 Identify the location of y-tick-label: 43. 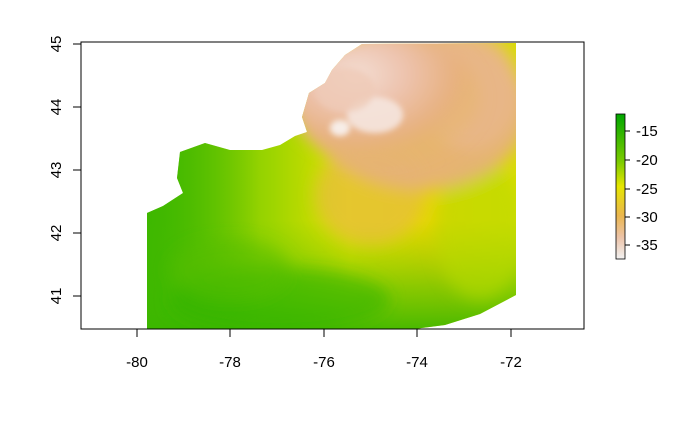
(56, 170).